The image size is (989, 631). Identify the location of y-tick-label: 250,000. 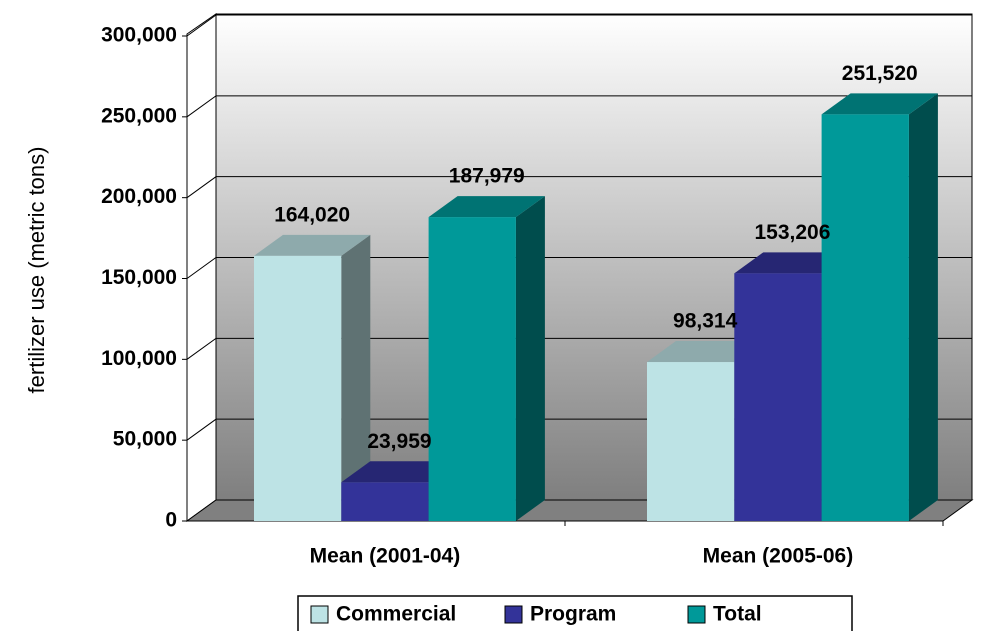
(139, 115).